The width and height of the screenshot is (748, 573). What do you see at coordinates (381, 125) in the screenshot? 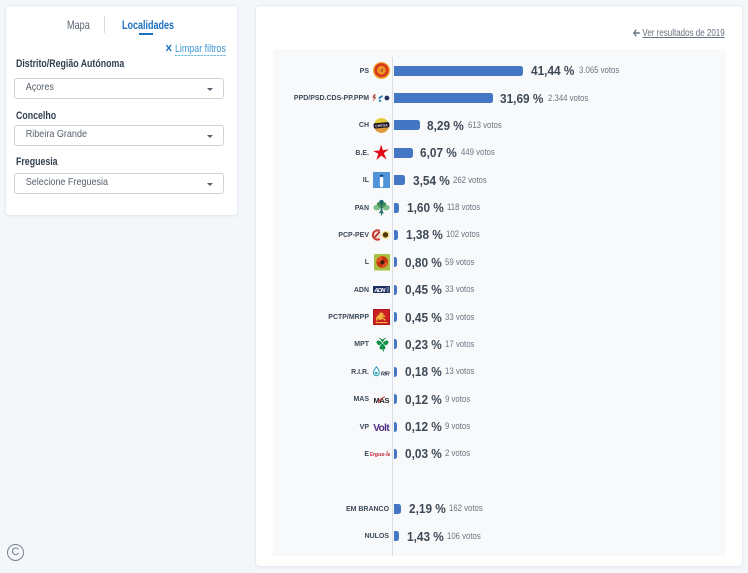
I see `svg-text: CHEGA` at bounding box center [381, 125].